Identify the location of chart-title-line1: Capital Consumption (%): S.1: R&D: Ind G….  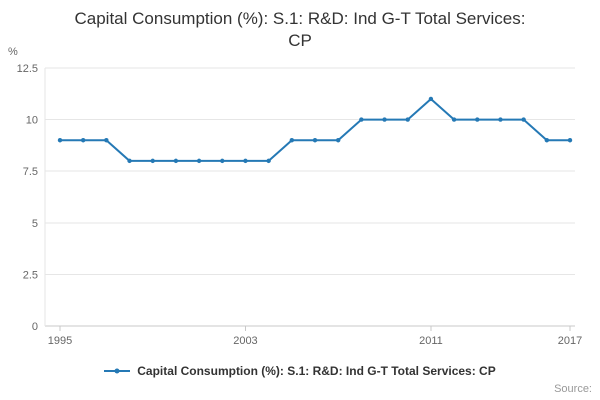
(300, 18).